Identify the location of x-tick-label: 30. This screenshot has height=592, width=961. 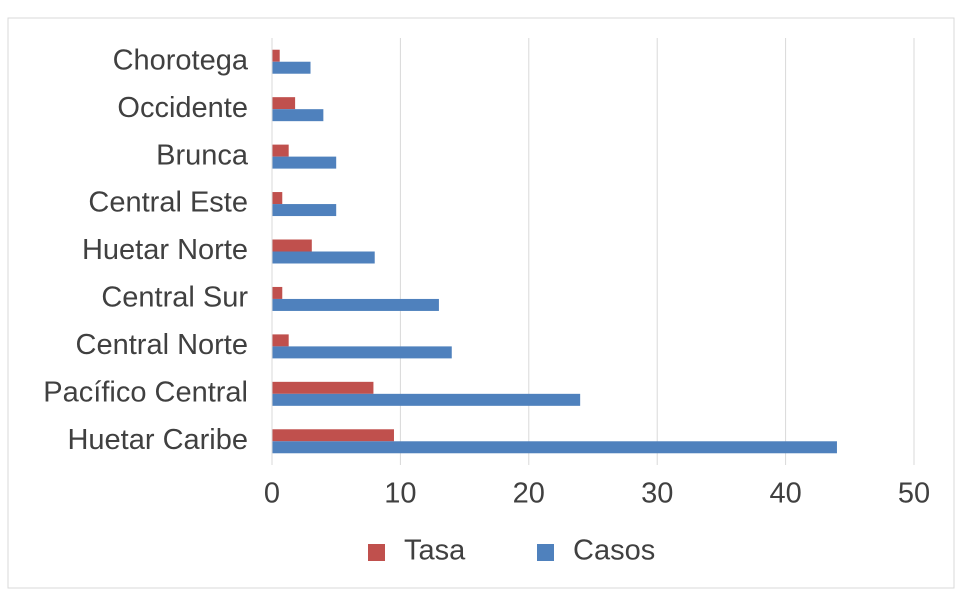
(657, 494).